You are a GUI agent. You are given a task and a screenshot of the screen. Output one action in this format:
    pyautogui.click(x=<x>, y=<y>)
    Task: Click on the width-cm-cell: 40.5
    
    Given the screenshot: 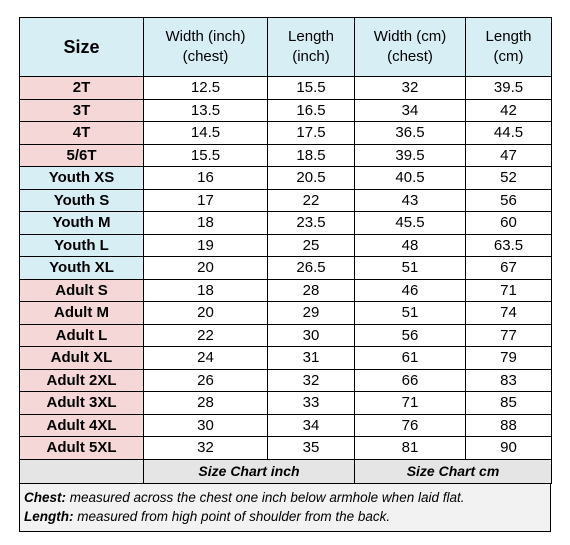 What is the action you would take?
    pyautogui.click(x=410, y=178)
    